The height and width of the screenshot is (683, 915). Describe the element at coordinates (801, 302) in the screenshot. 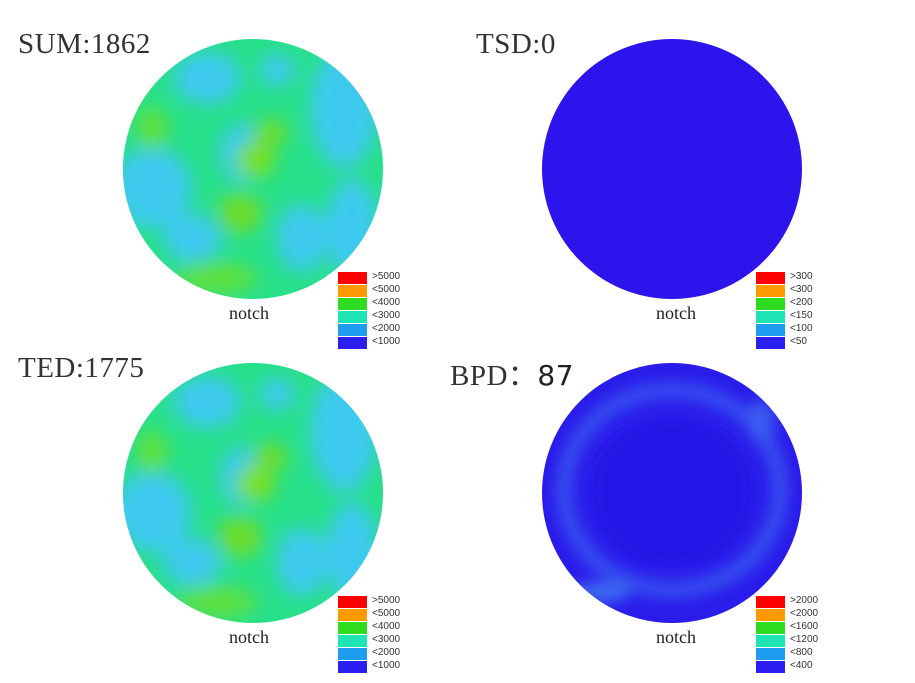

I see `legend-label: <200` at that location.